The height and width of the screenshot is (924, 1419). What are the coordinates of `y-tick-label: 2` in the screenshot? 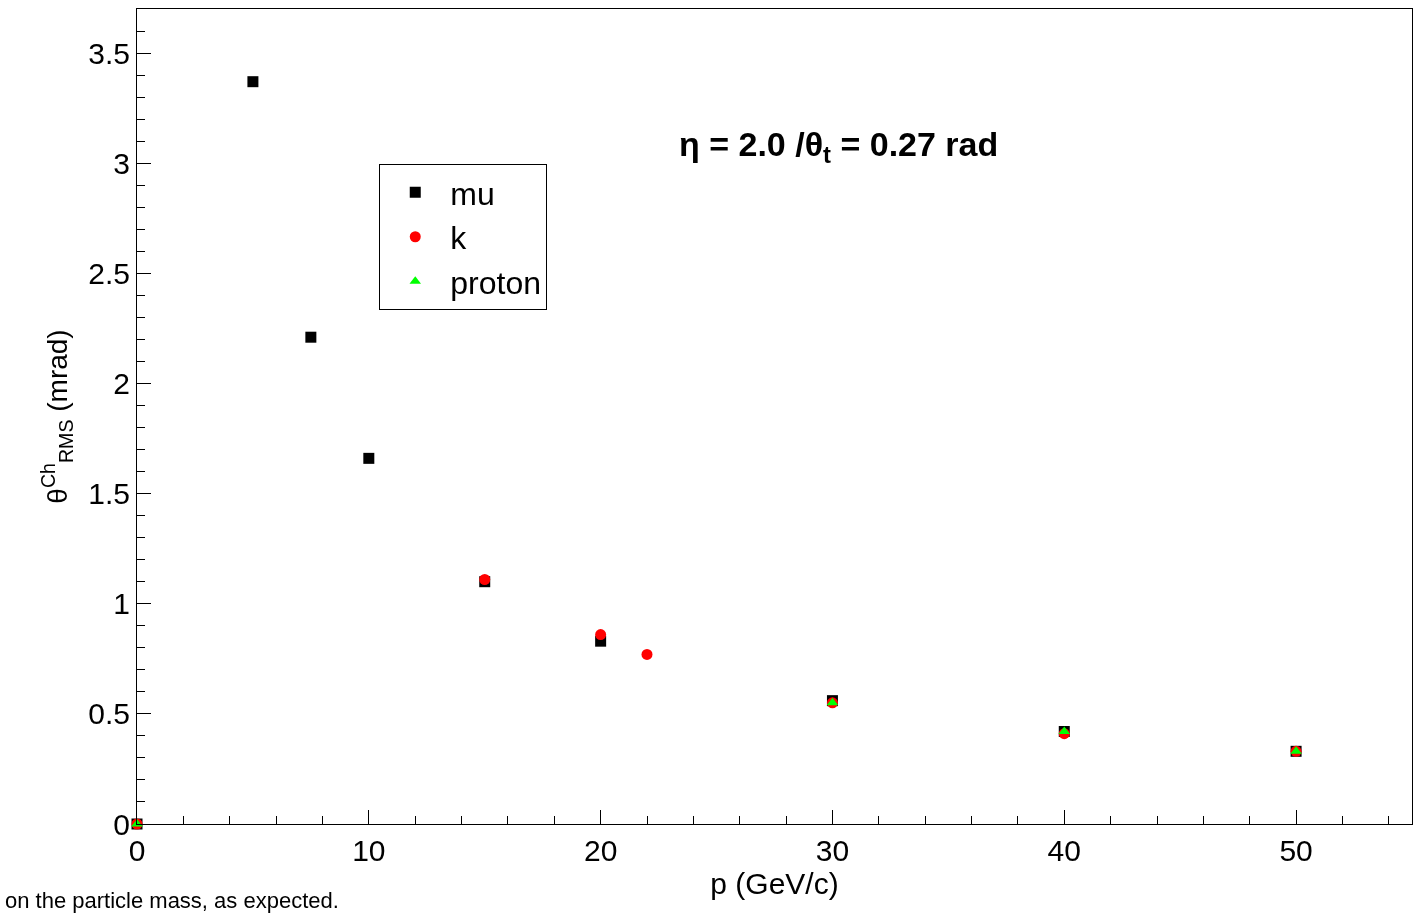 It's located at (121, 383).